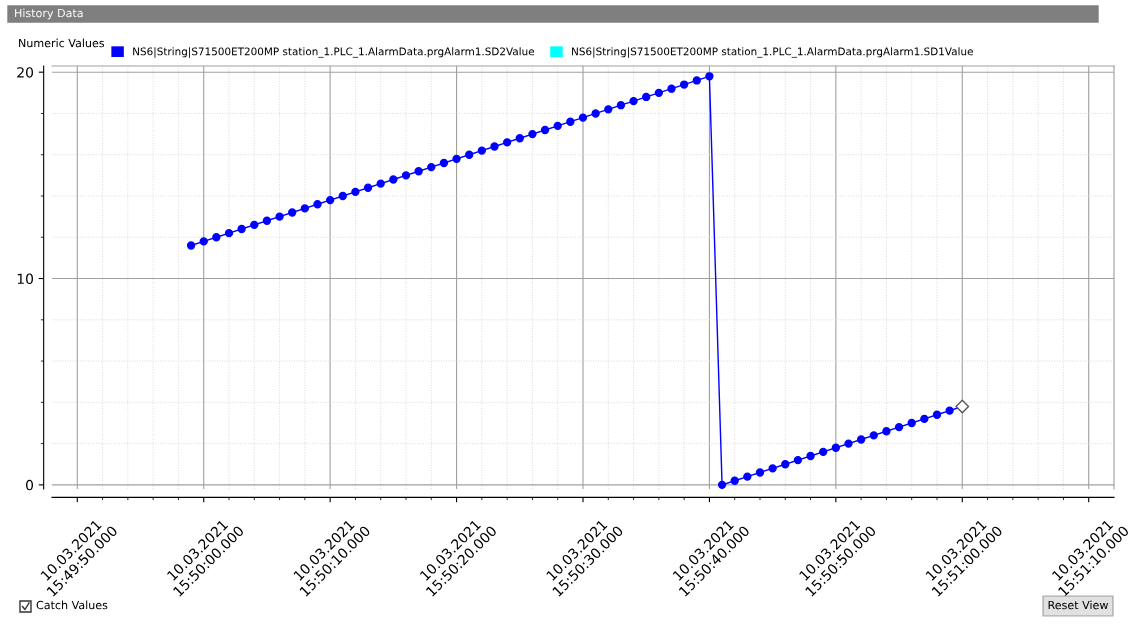  What do you see at coordinates (30, 485) in the screenshot?
I see `y-tick-label: 0` at bounding box center [30, 485].